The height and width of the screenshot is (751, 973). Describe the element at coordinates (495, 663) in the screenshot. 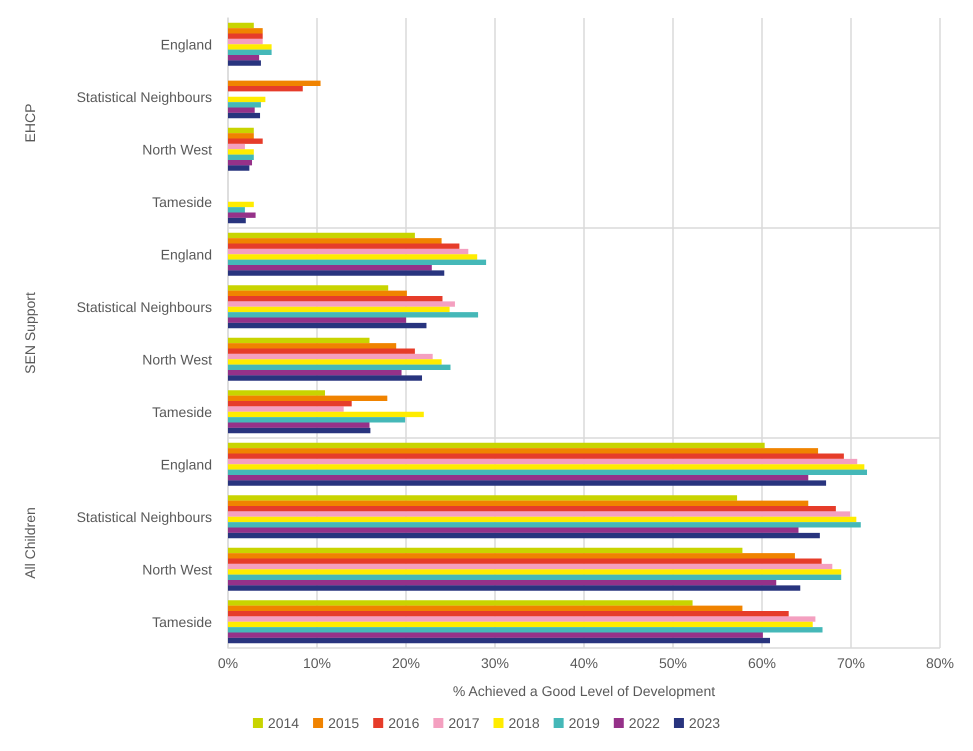

I see `x-tick-label: 30%` at that location.